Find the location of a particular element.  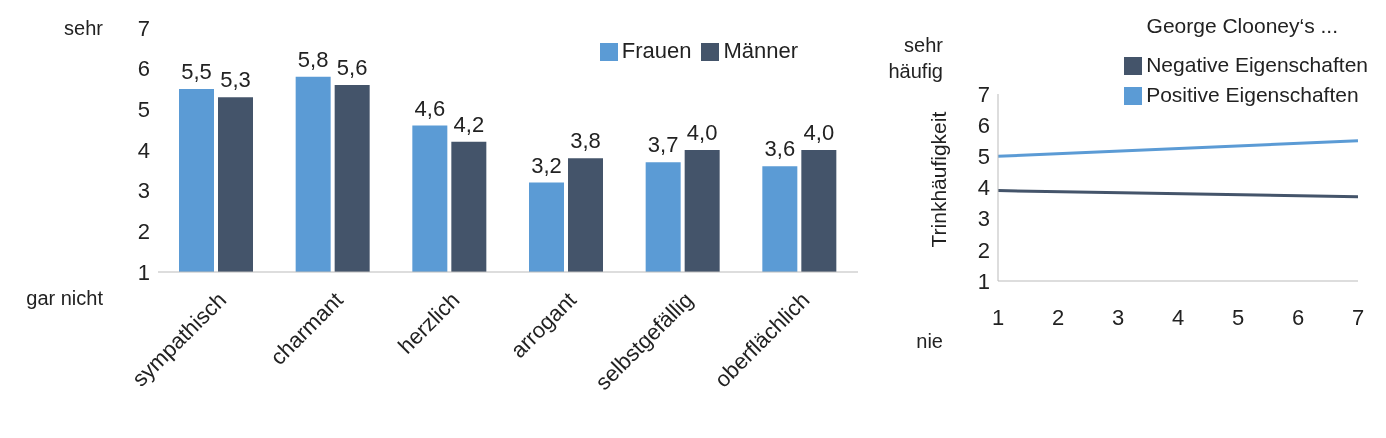

data-label: 5,6 is located at coordinates (352, 67).